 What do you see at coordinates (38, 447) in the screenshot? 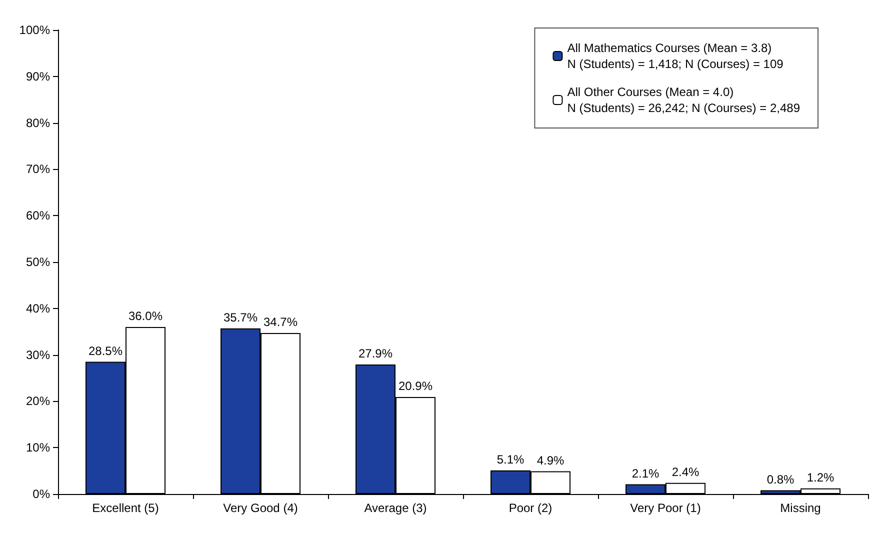
I see `y-tick-label: 10%` at bounding box center [38, 447].